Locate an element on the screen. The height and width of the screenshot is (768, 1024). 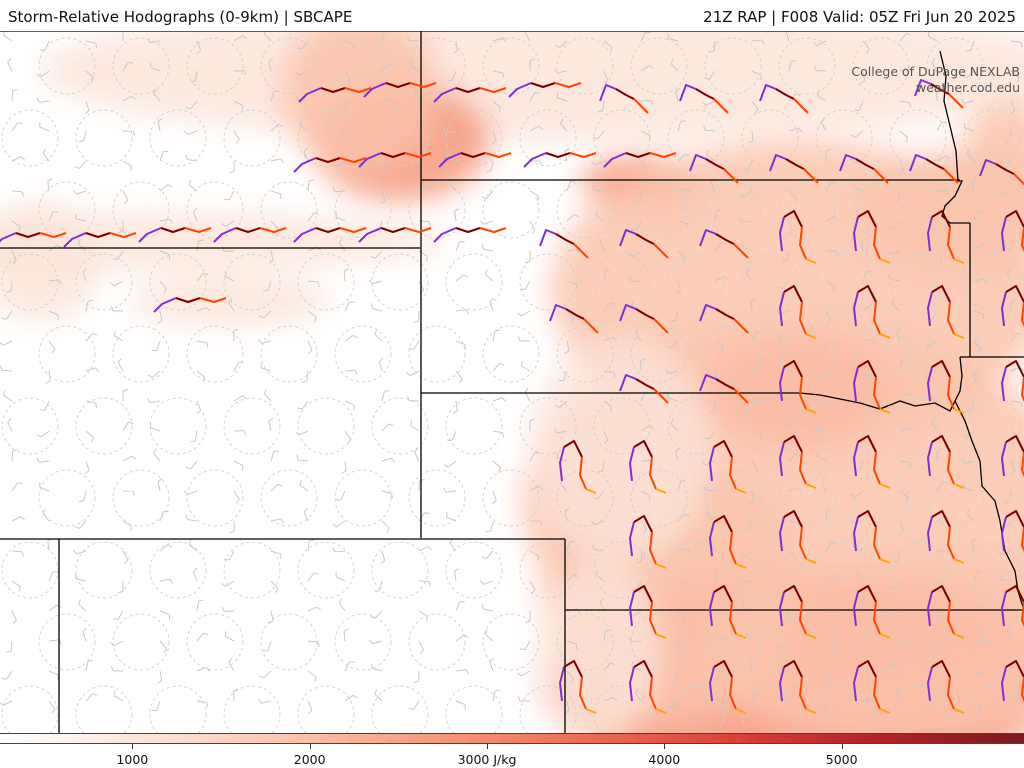
credit-line-2: weather.cod.edu is located at coordinates (967, 87).